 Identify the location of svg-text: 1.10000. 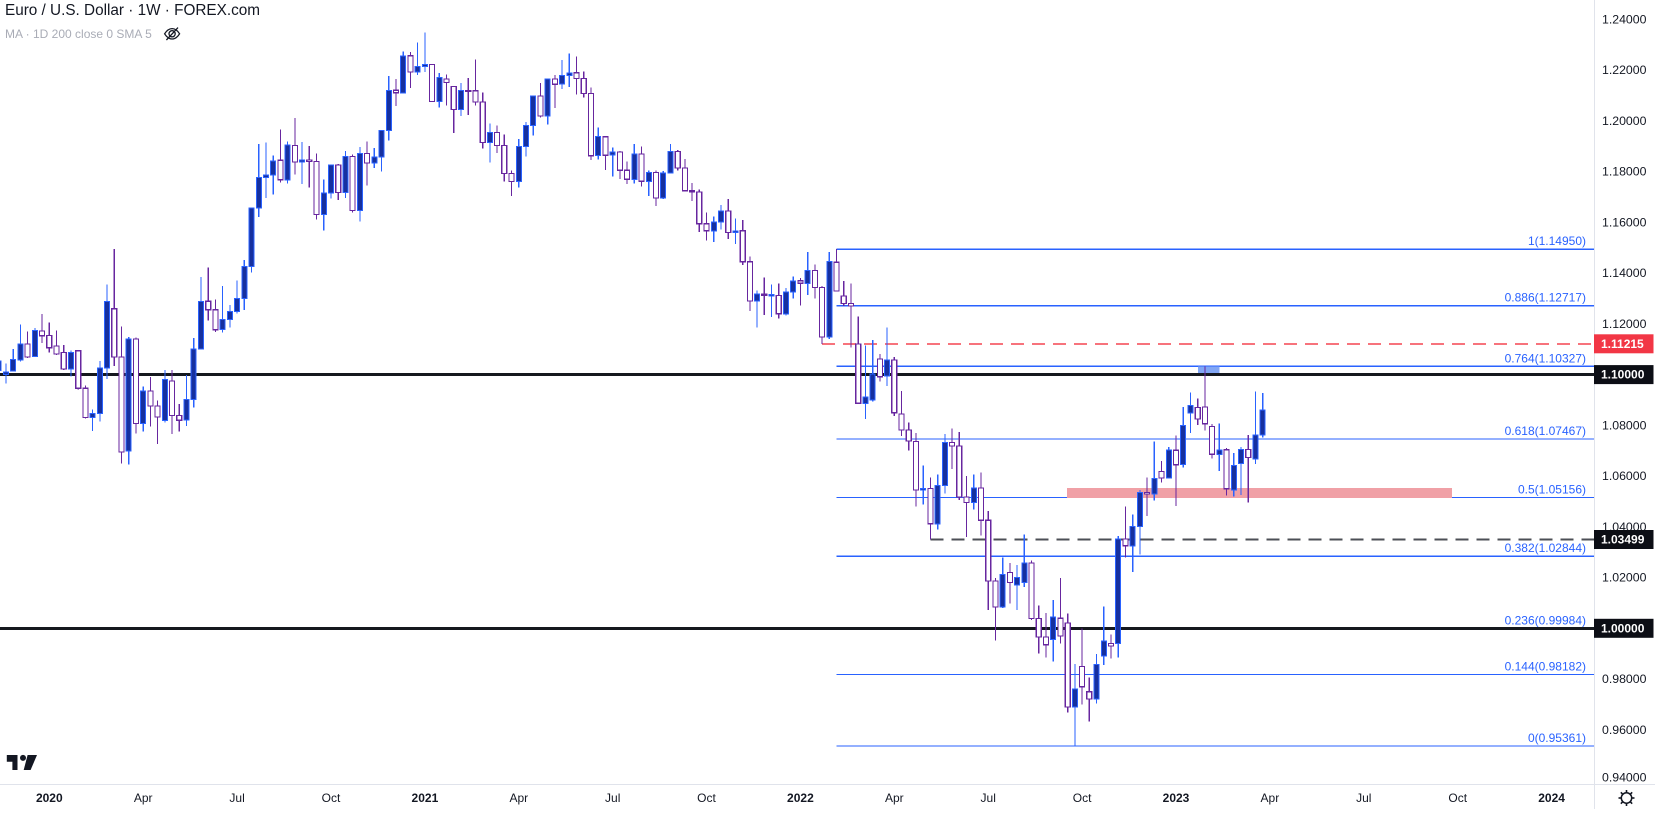
(1623, 375).